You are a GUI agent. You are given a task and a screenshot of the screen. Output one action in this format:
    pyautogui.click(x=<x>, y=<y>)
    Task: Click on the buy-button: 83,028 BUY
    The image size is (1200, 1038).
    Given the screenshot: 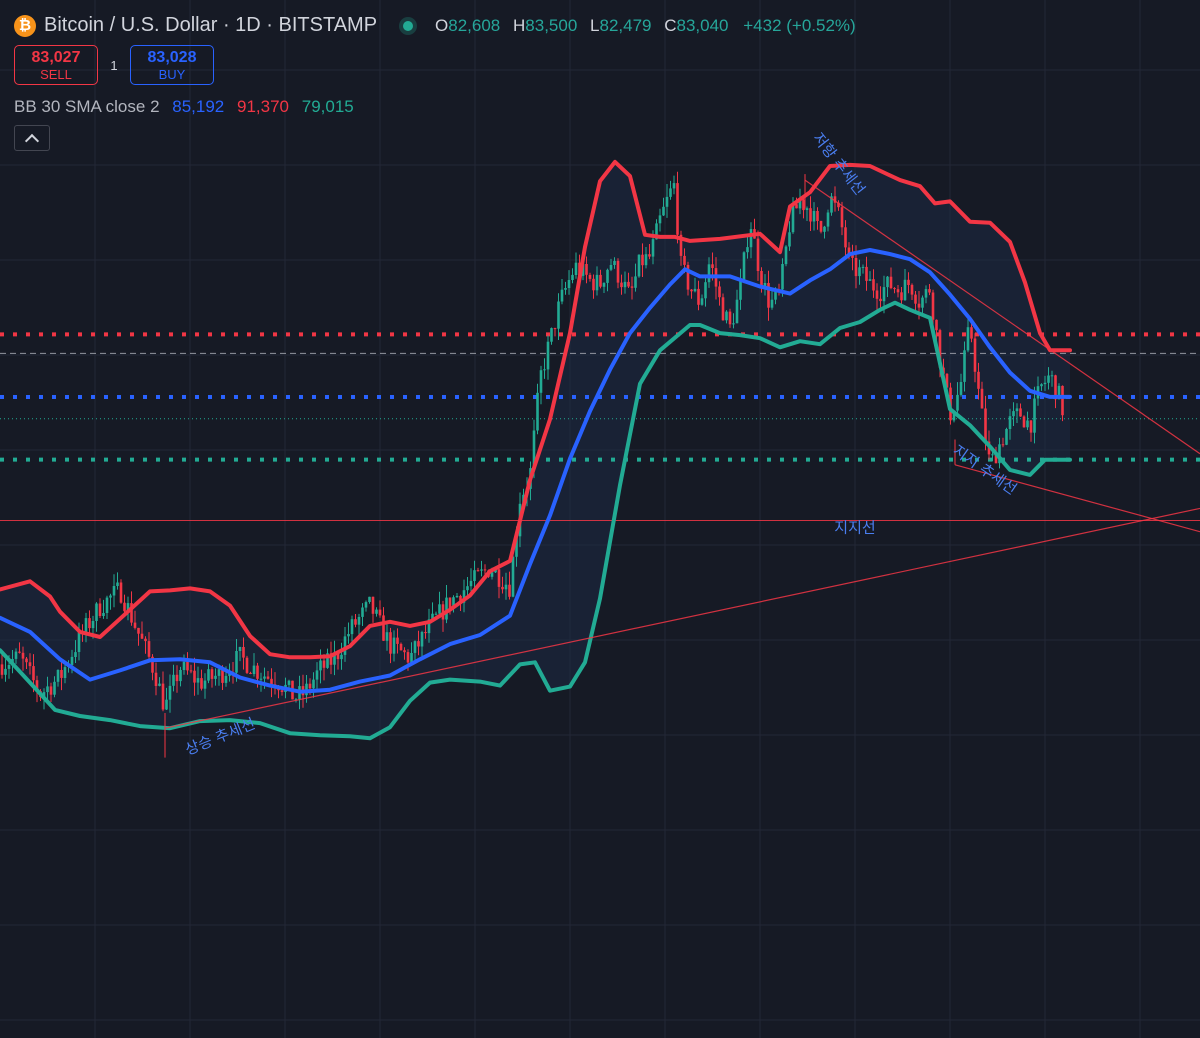 What is the action you would take?
    pyautogui.click(x=172, y=65)
    